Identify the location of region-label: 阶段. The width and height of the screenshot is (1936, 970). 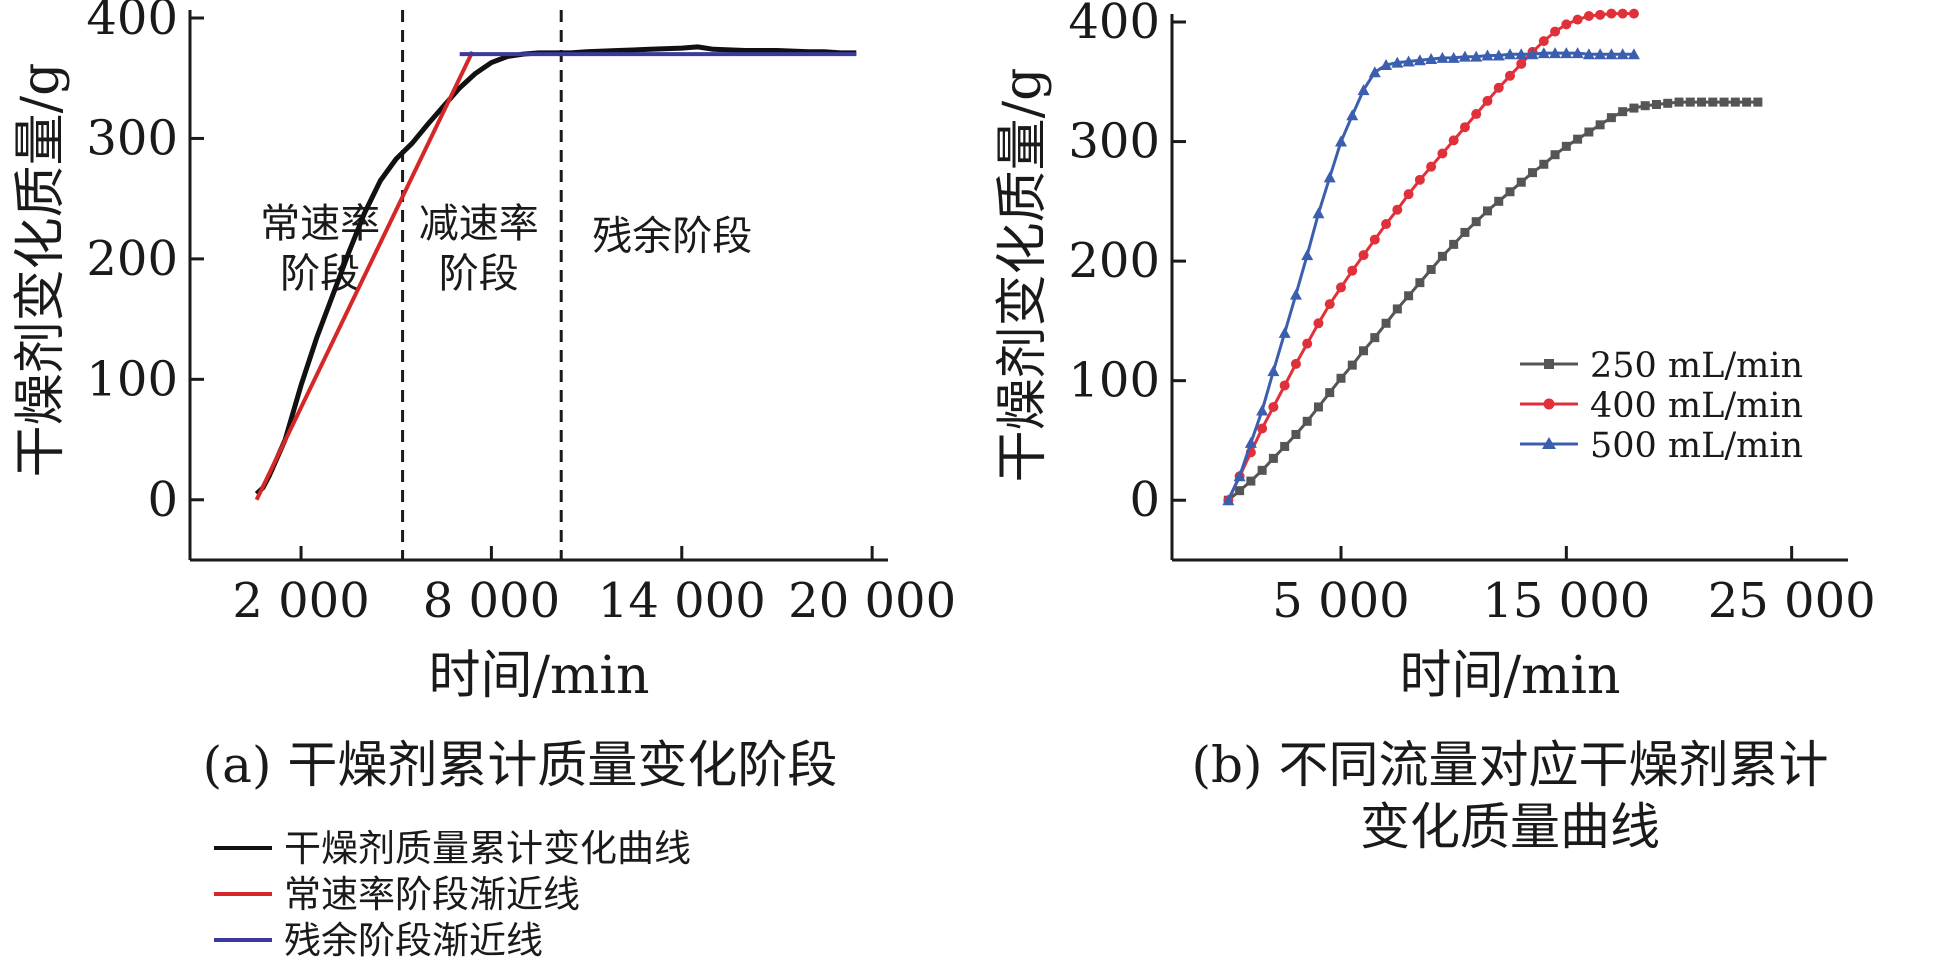
(479, 274).